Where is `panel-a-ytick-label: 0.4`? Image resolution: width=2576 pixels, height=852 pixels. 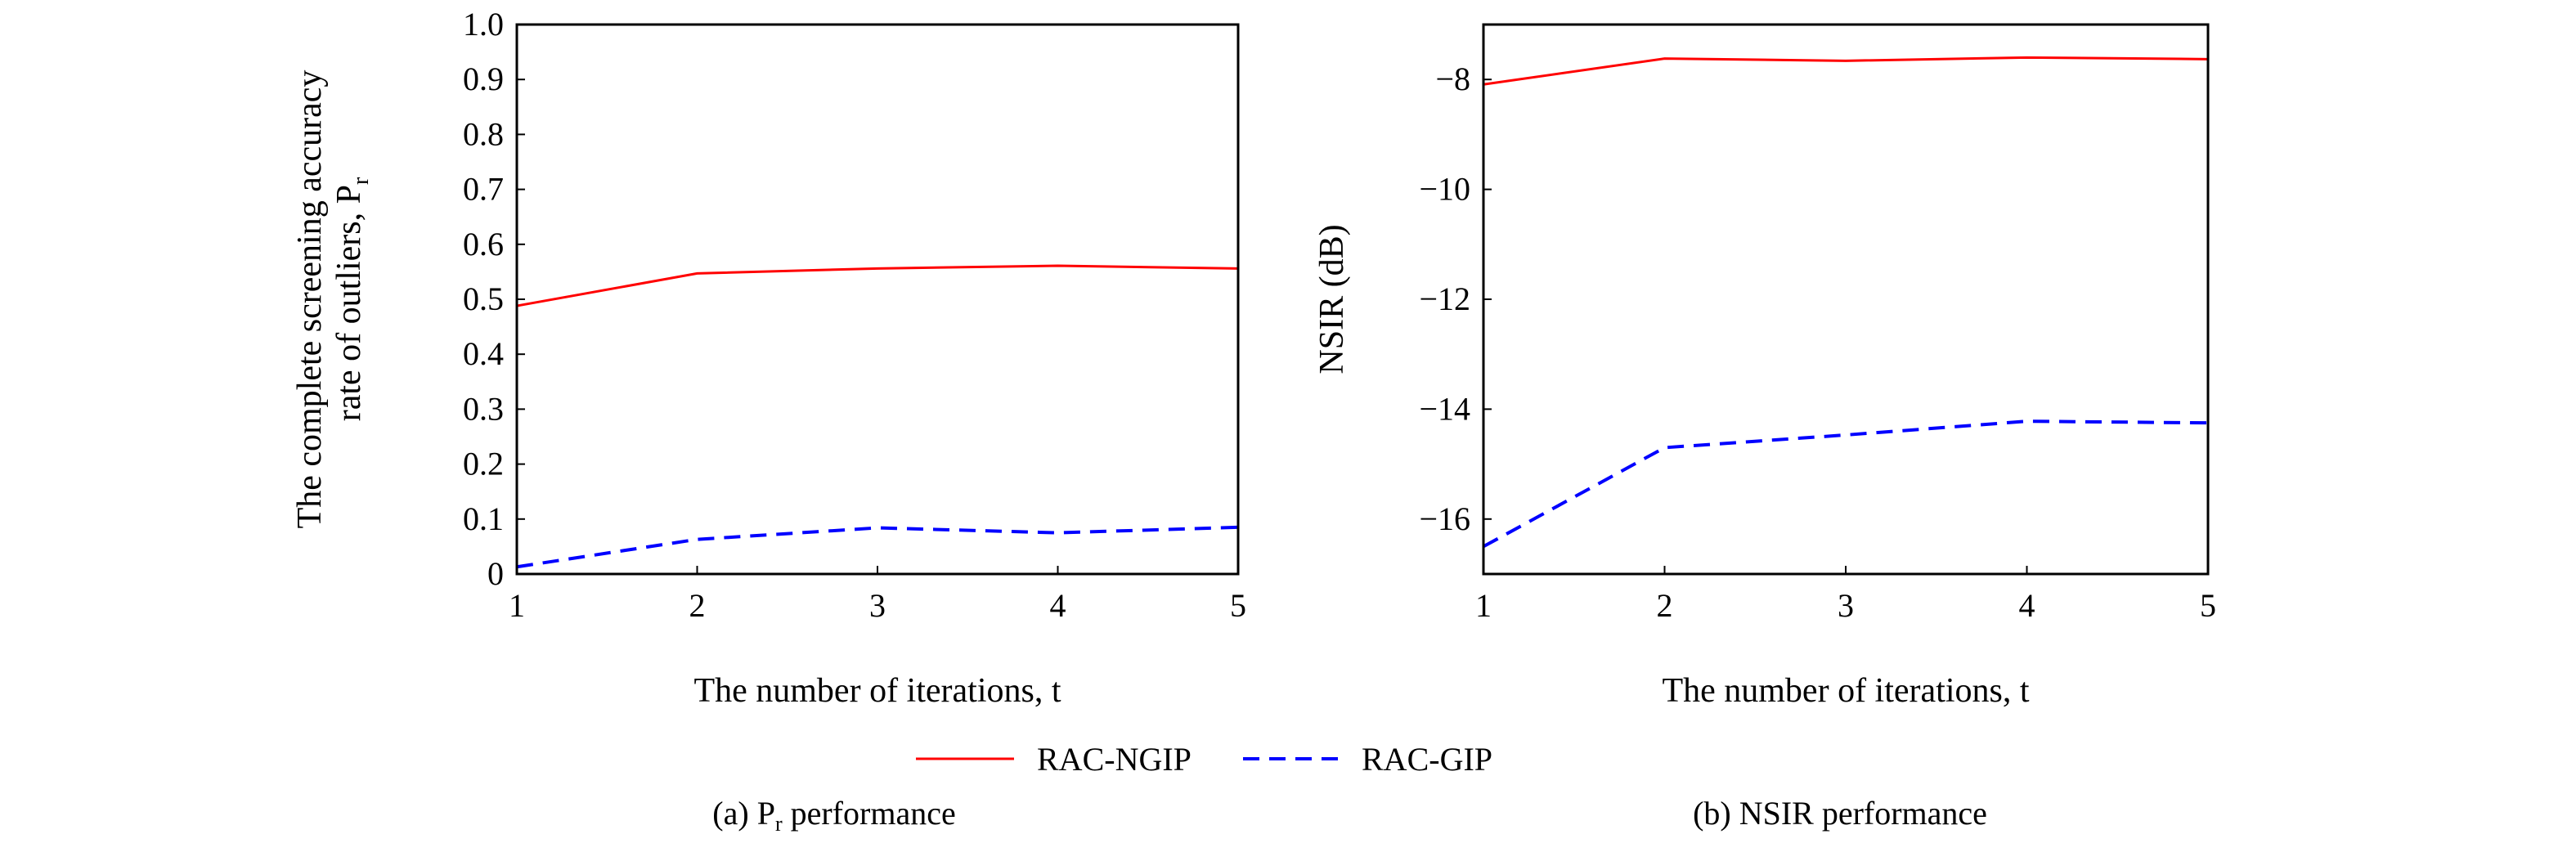
panel-a-ytick-label: 0.4 is located at coordinates (483, 353).